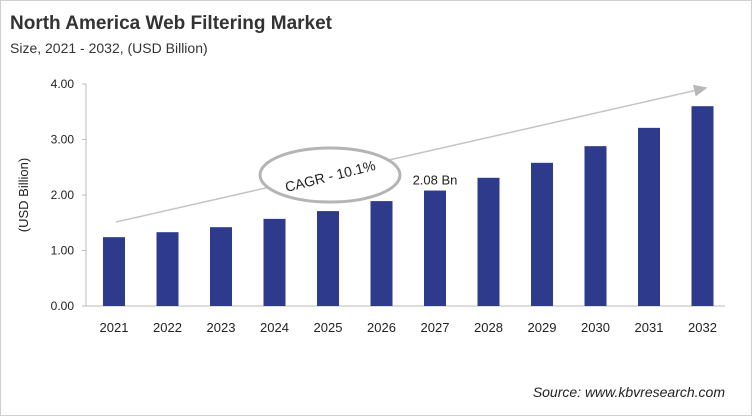 This screenshot has height=416, width=752. Describe the element at coordinates (381, 253) in the screenshot. I see `bar-2026` at that location.